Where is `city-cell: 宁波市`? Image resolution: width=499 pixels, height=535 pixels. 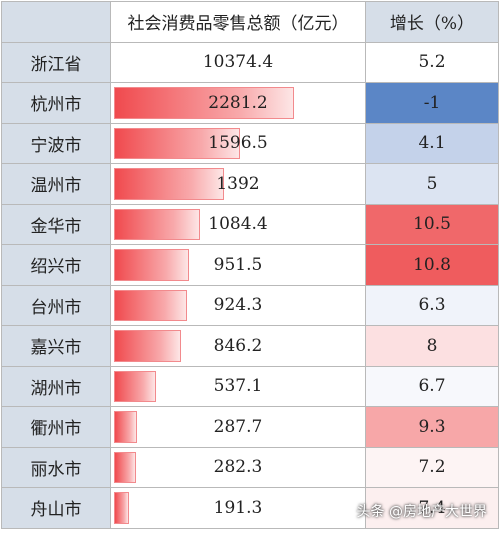 city-cell: 宁波市 is located at coordinates (56, 143).